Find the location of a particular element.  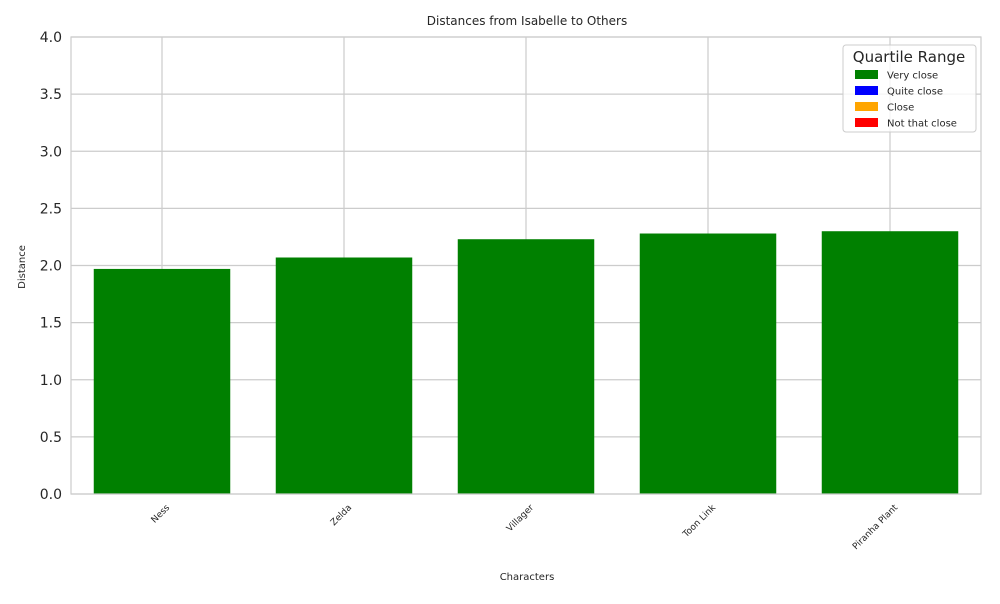

x-tick-labels: Ness Zelda Villager Toon Link Piranha Plant is located at coordinates (525, 527).